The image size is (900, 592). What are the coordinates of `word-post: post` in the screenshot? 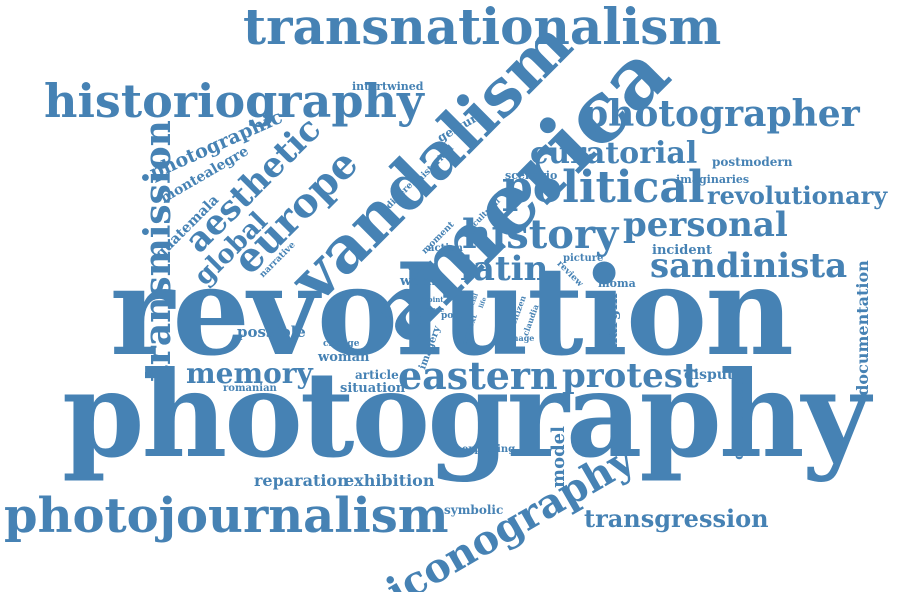 It's located at (452, 316).